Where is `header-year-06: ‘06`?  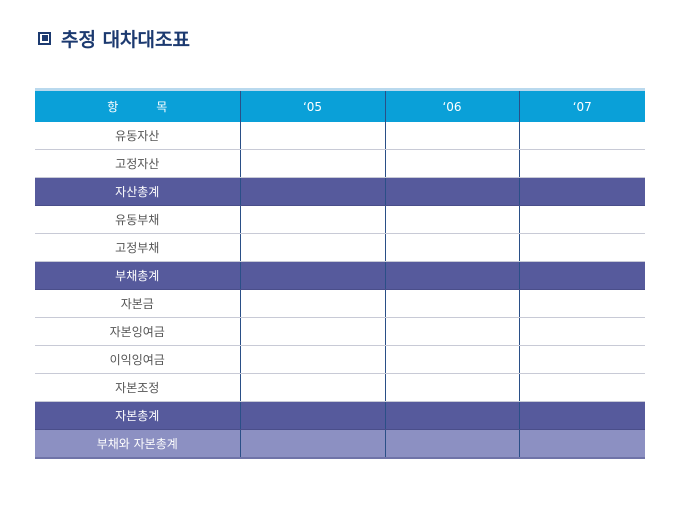
header-year-06: ‘06 is located at coordinates (452, 105).